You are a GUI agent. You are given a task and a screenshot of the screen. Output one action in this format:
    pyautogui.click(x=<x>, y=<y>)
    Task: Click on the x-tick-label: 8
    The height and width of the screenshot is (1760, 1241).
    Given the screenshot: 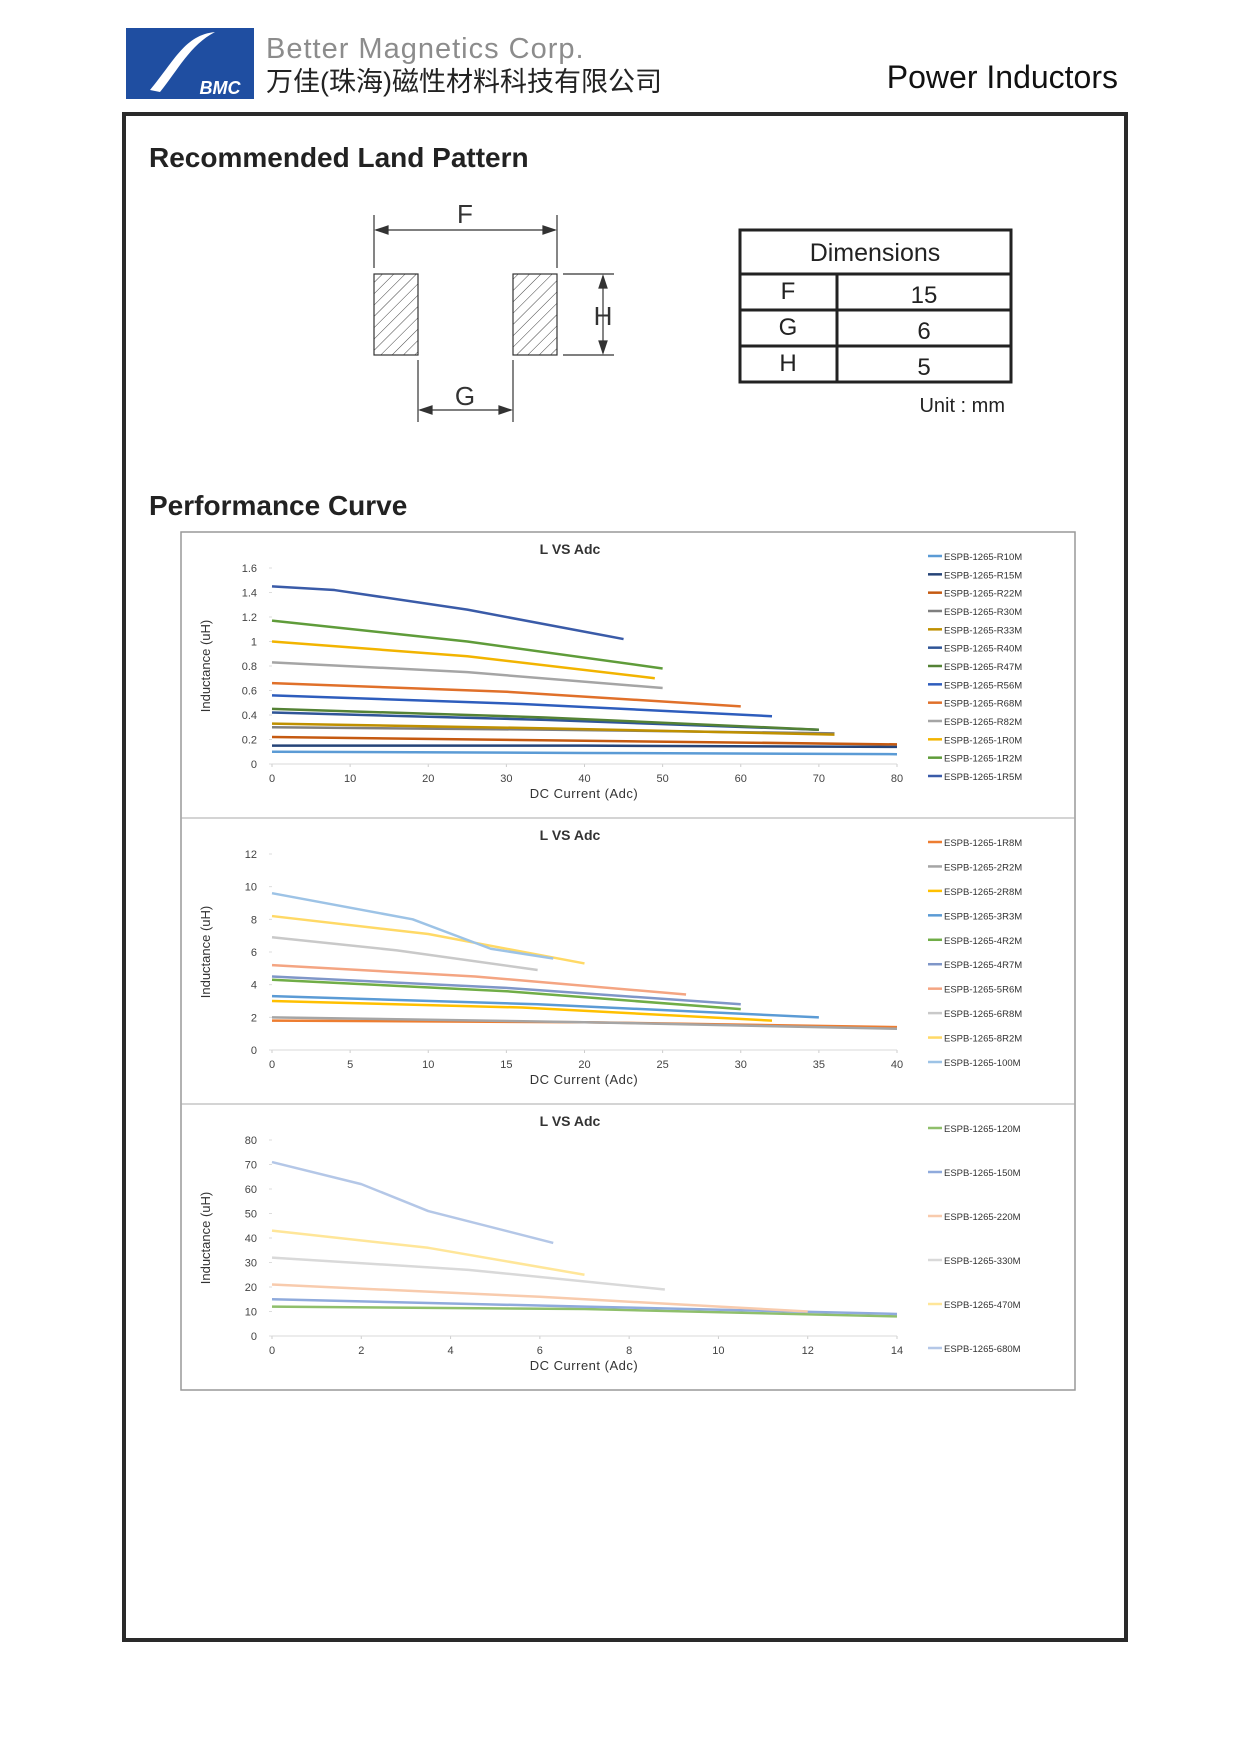 What is the action you would take?
    pyautogui.click(x=629, y=1351)
    